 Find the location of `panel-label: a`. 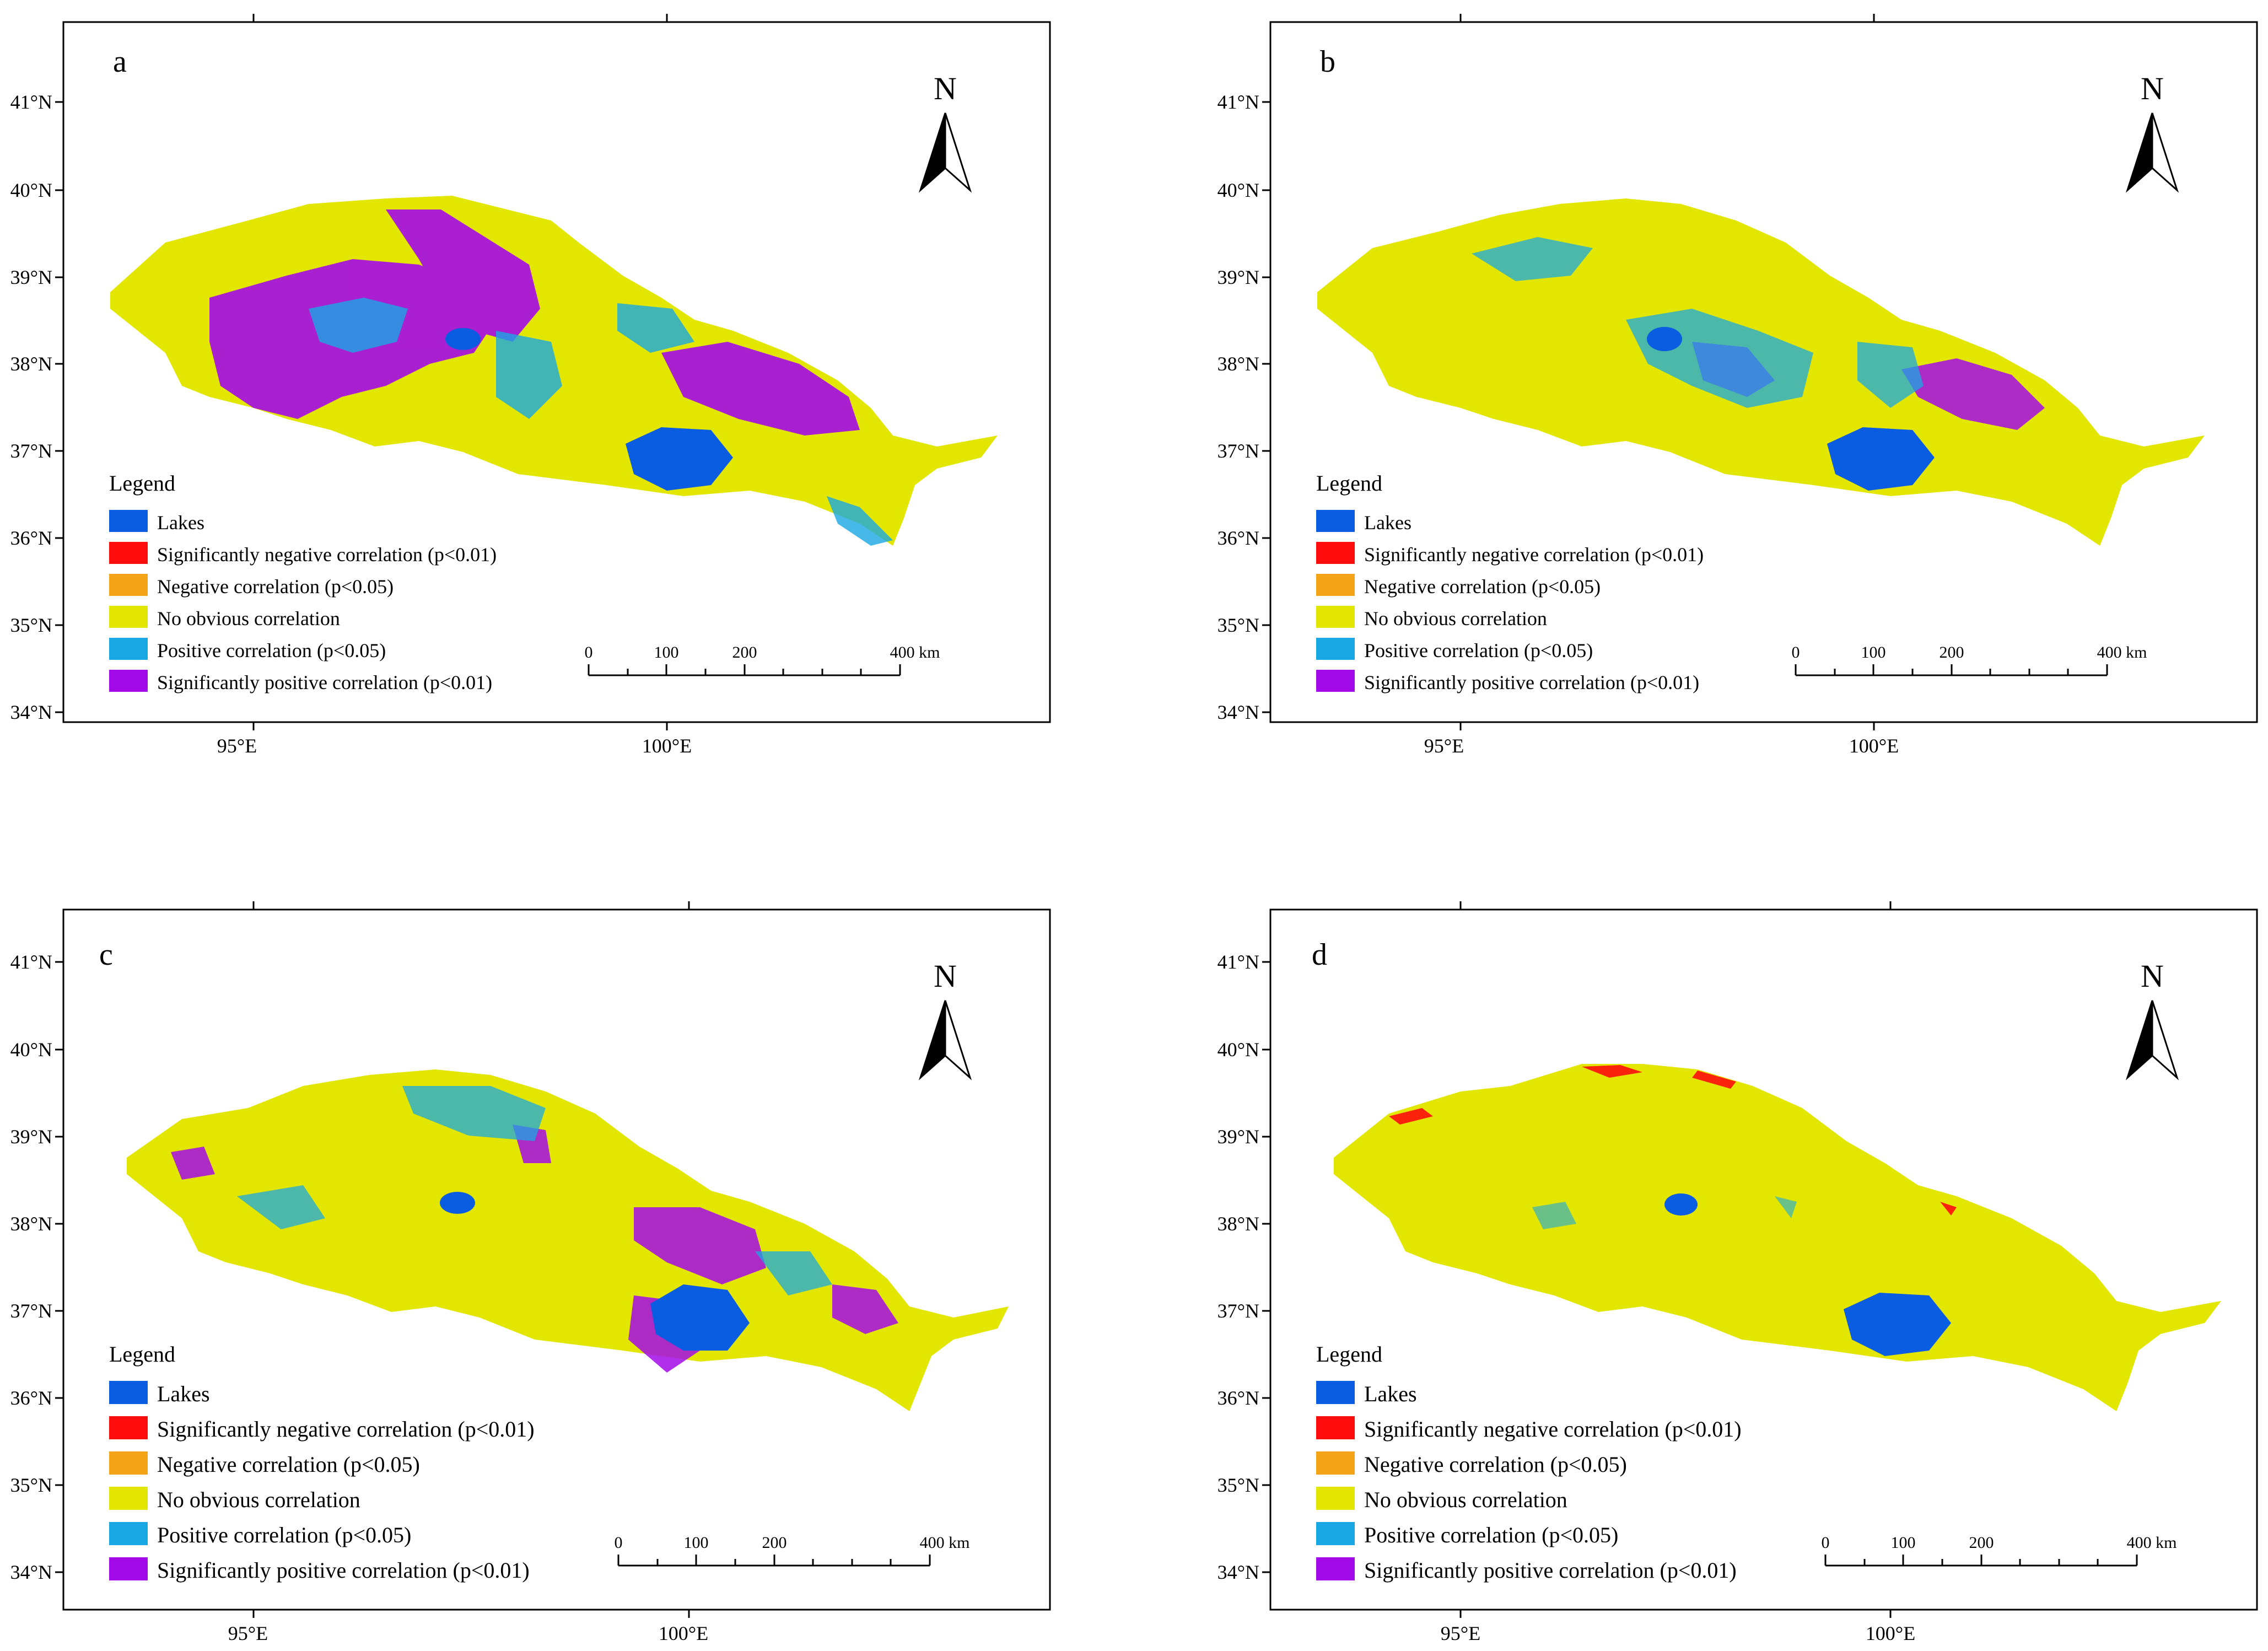

panel-label: a is located at coordinates (120, 62).